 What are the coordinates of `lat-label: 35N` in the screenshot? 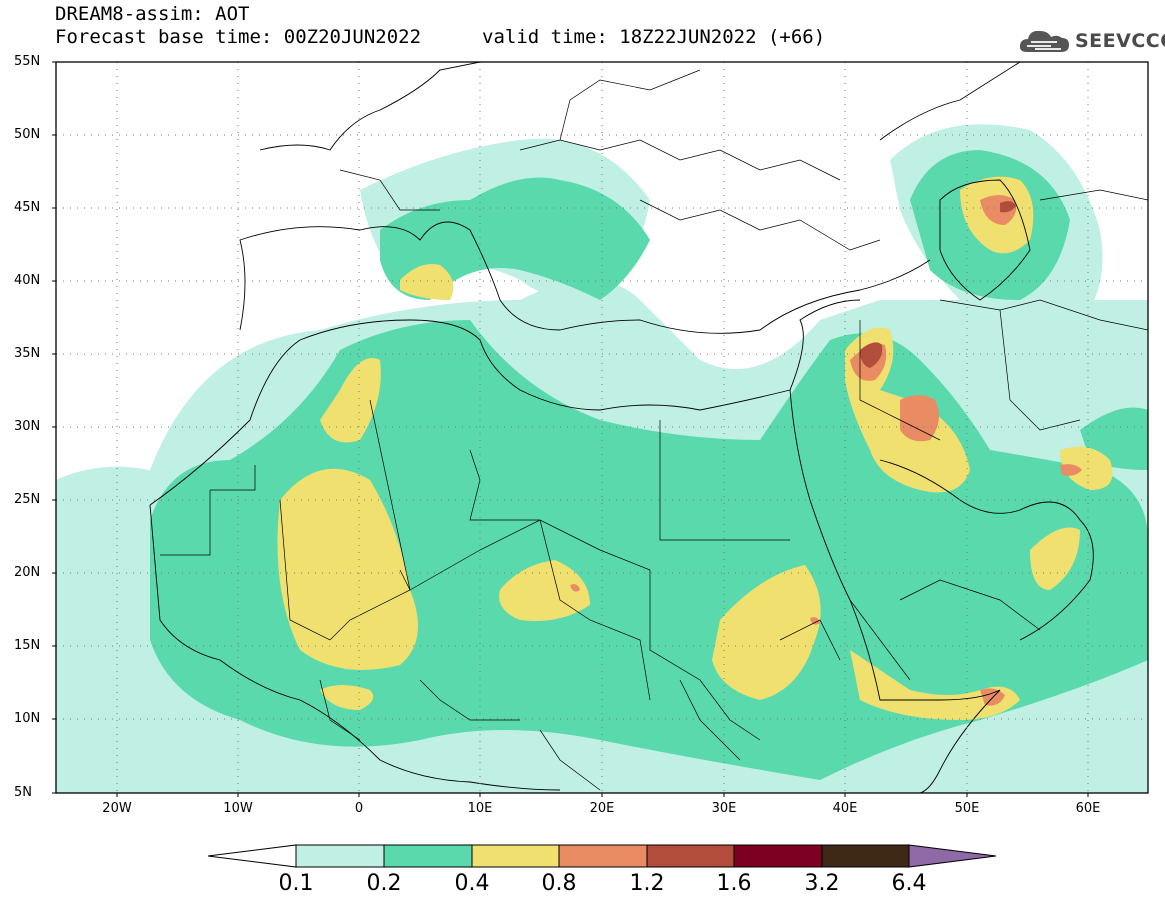 It's located at (27, 353).